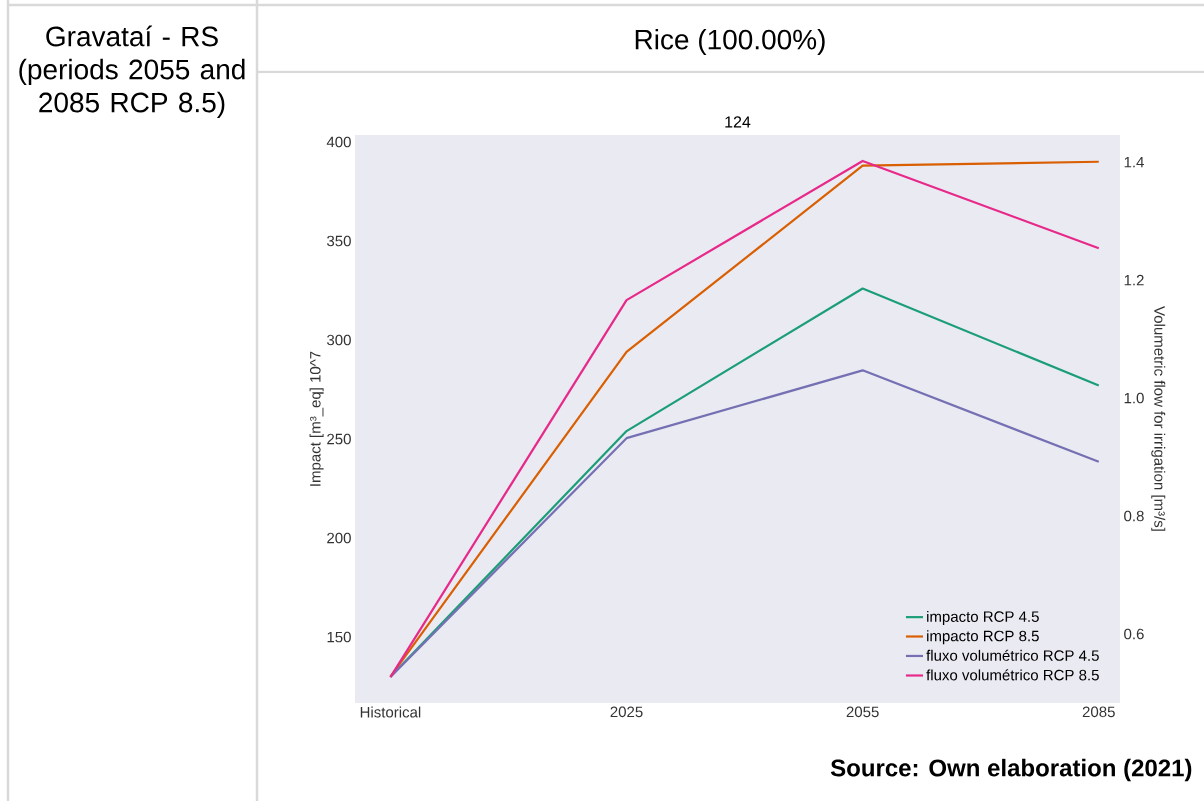 The width and height of the screenshot is (1204, 801). I want to click on text: Gravataí - RS (periods 2055 and 2085 RCP 8.5), so click(132, 71).